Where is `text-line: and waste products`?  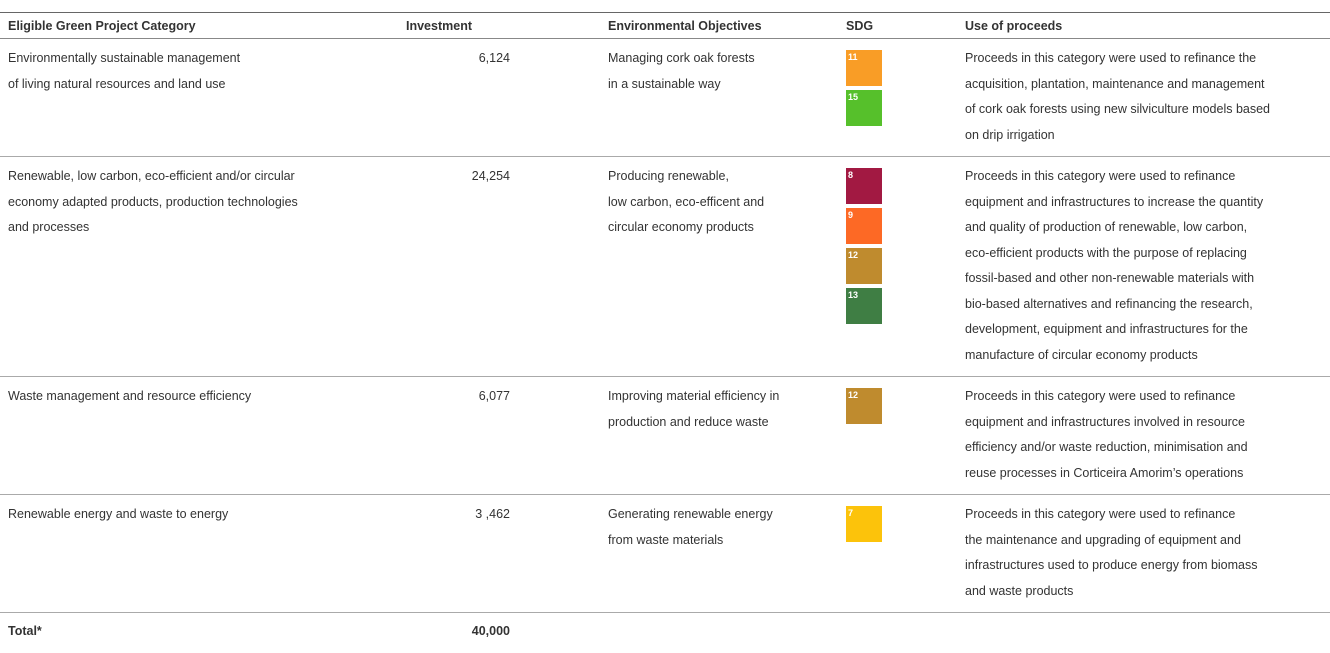
text-line: and waste products is located at coordinates (1019, 590).